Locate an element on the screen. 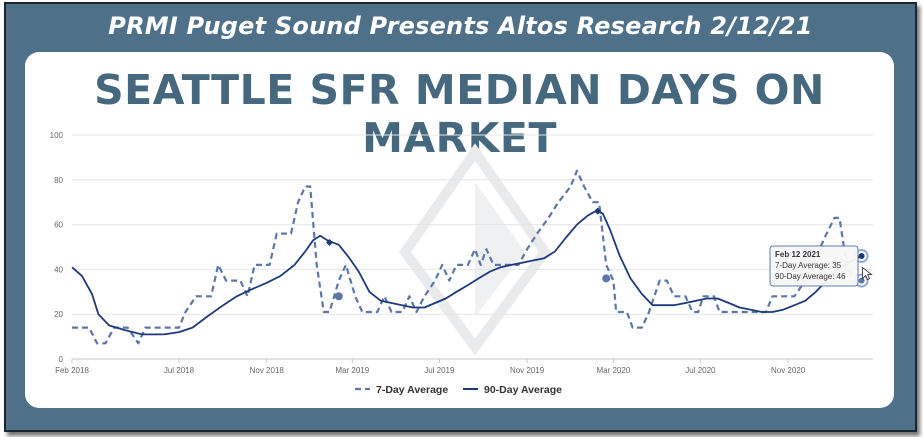 This screenshot has height=437, width=923. legend: 7-Day Average 90-Day Average is located at coordinates (458, 390).